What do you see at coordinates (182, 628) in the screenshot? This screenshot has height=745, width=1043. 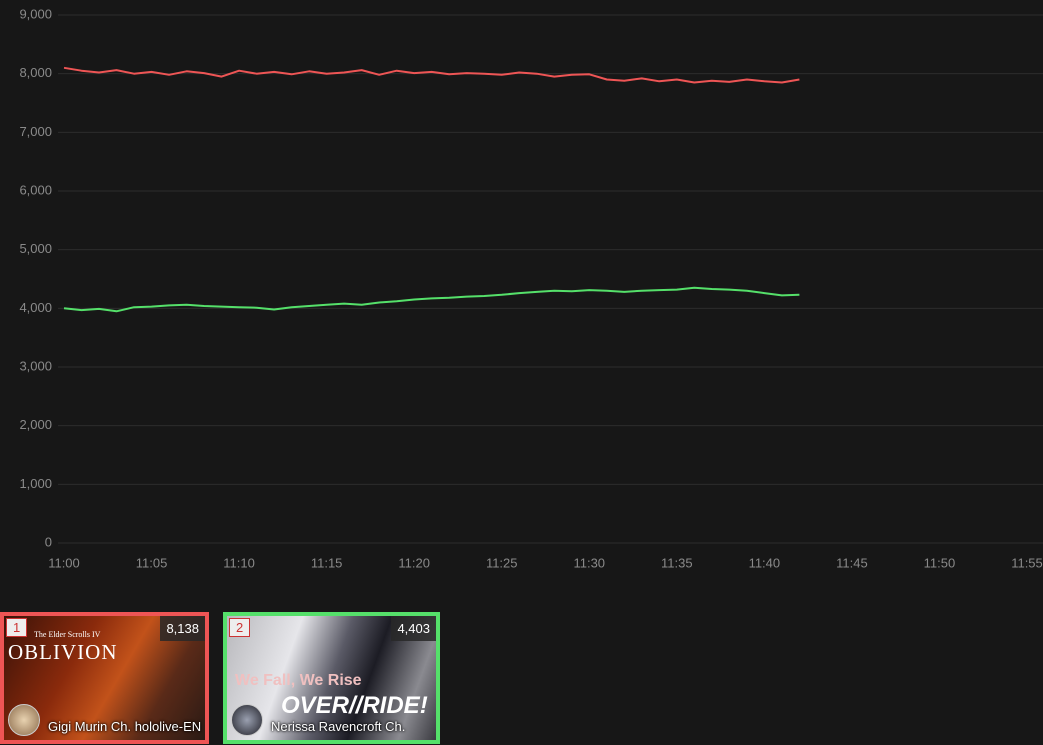 I see `viewer-count: 8,138` at bounding box center [182, 628].